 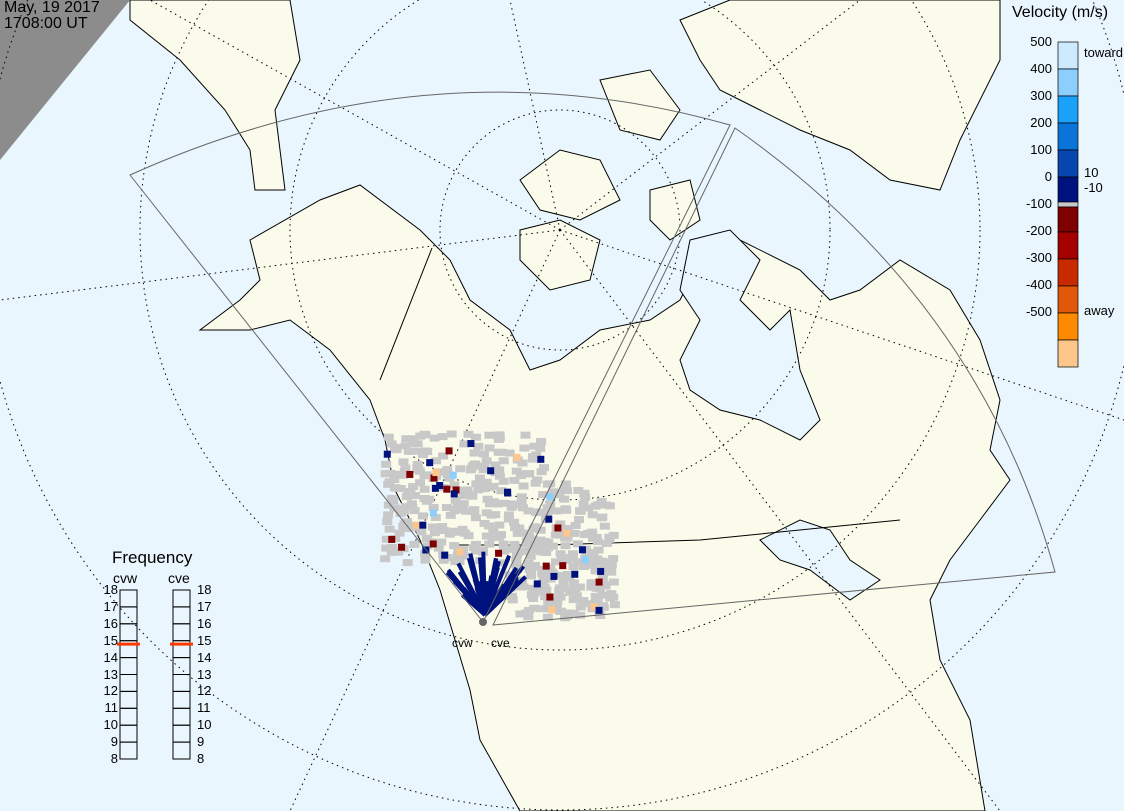 I want to click on radar-label-cvw: cvw, so click(x=462, y=643).